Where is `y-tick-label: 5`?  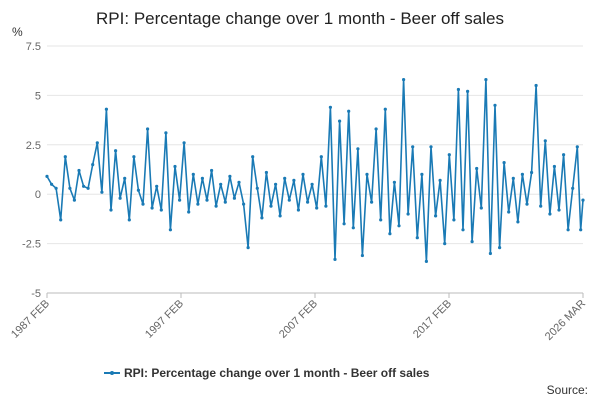
y-tick-label: 5 is located at coordinates (38, 96).